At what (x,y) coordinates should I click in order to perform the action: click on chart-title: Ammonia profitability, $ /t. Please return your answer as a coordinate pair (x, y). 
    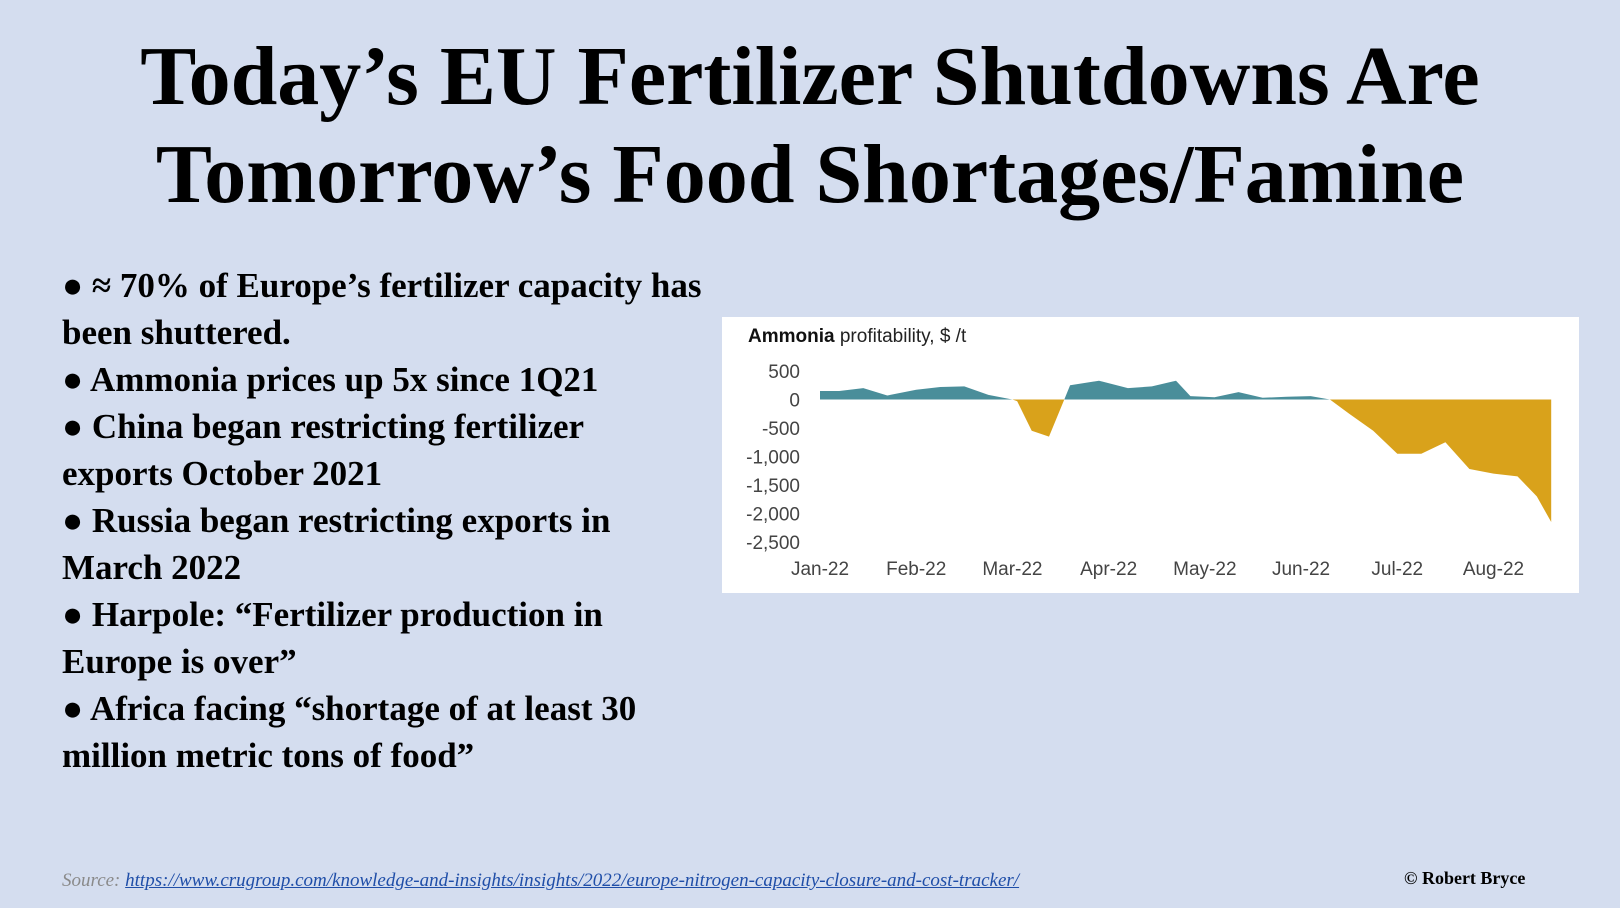
    Looking at the image, I should click on (857, 337).